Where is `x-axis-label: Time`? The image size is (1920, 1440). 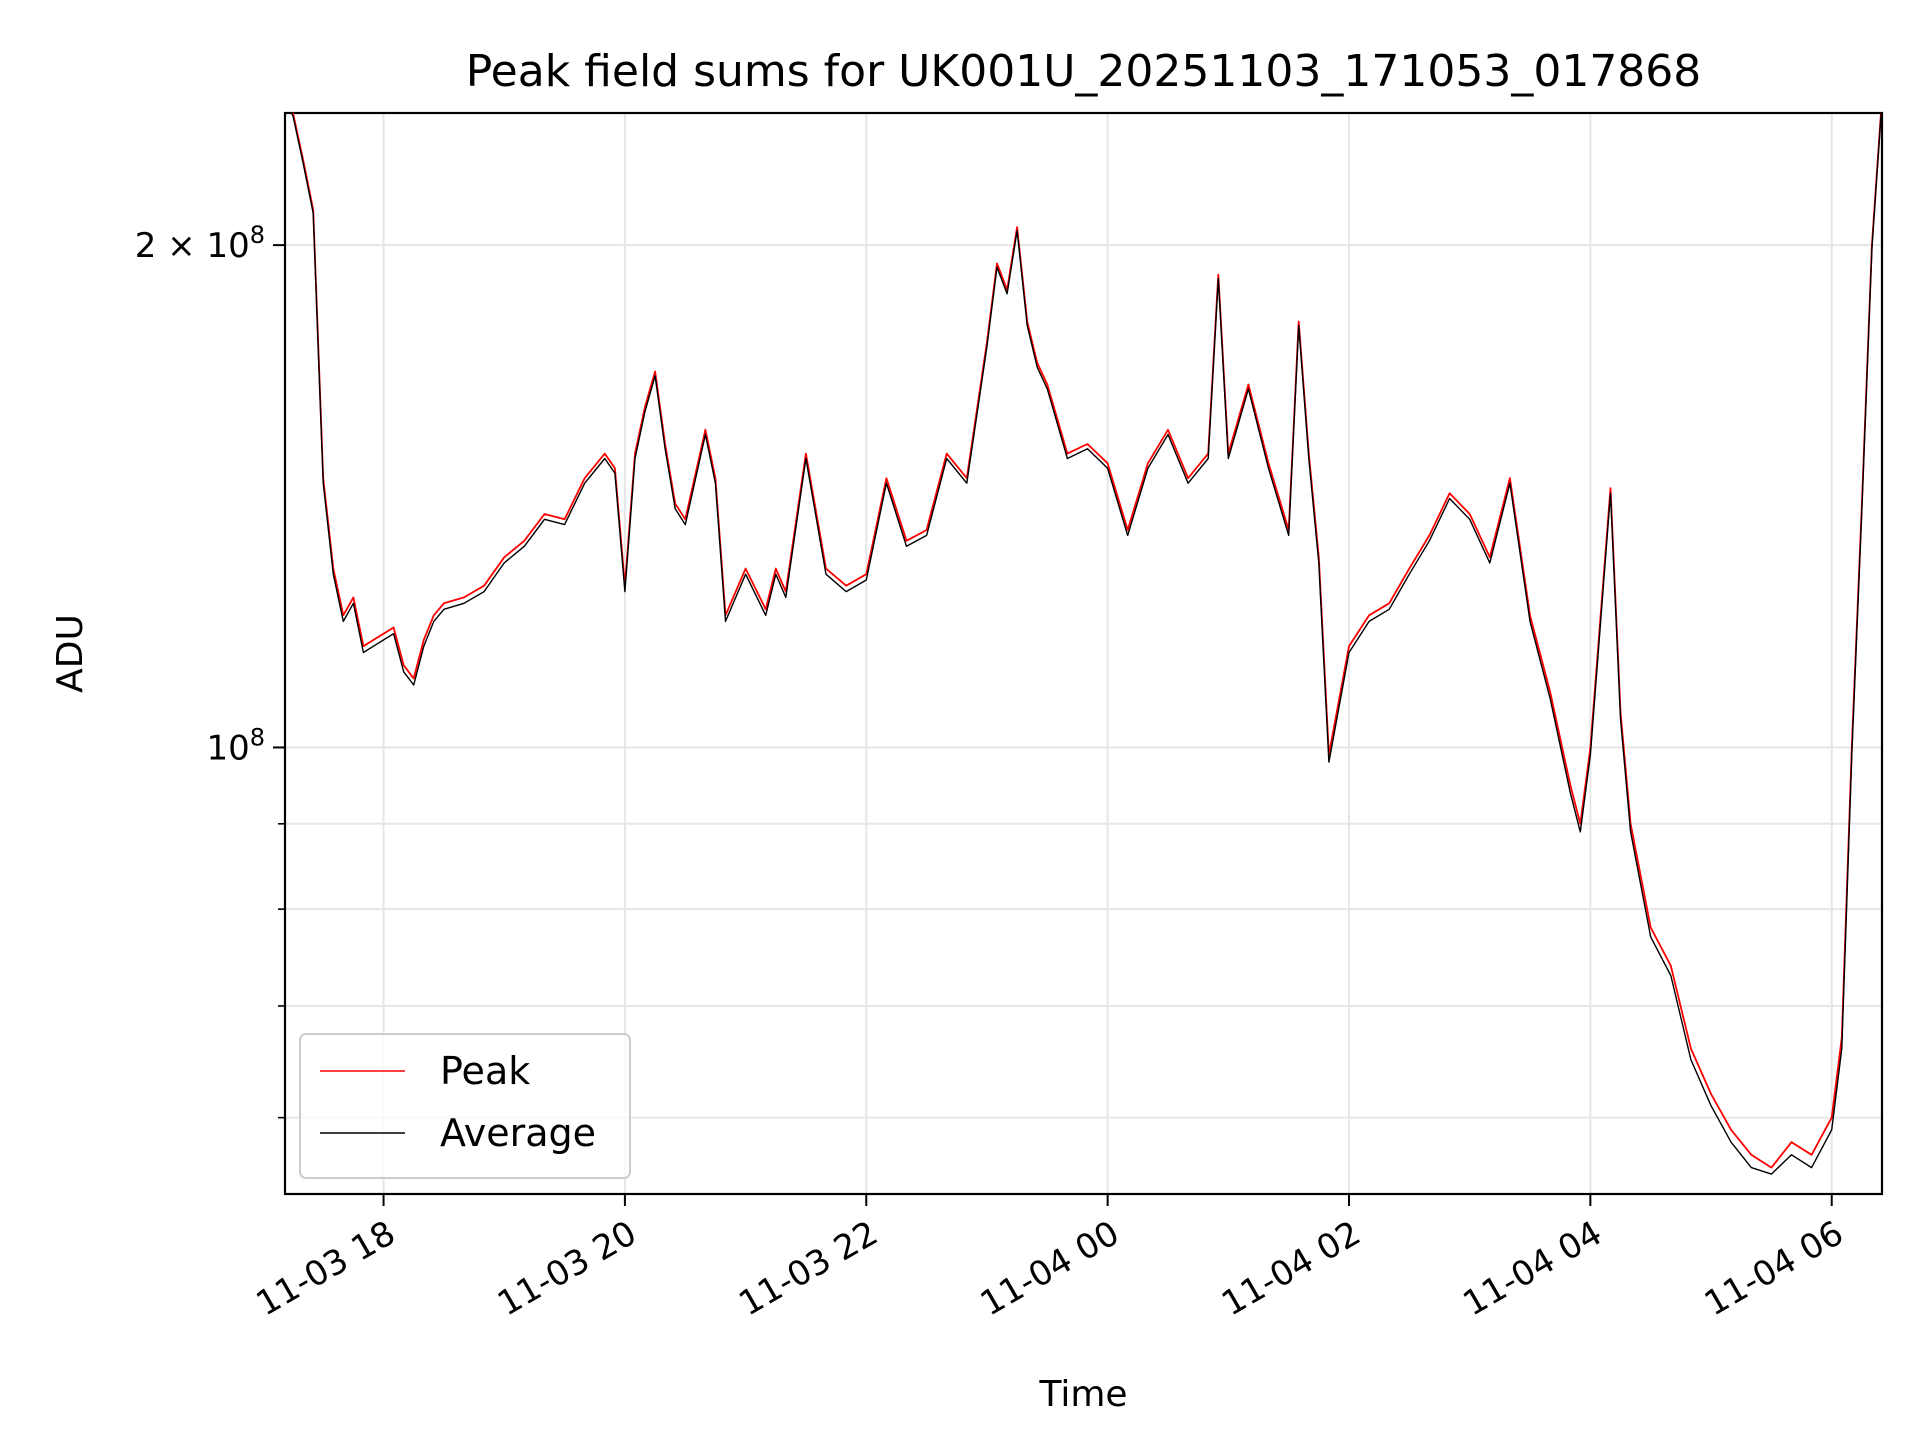 x-axis-label: Time is located at coordinates (1082, 1394).